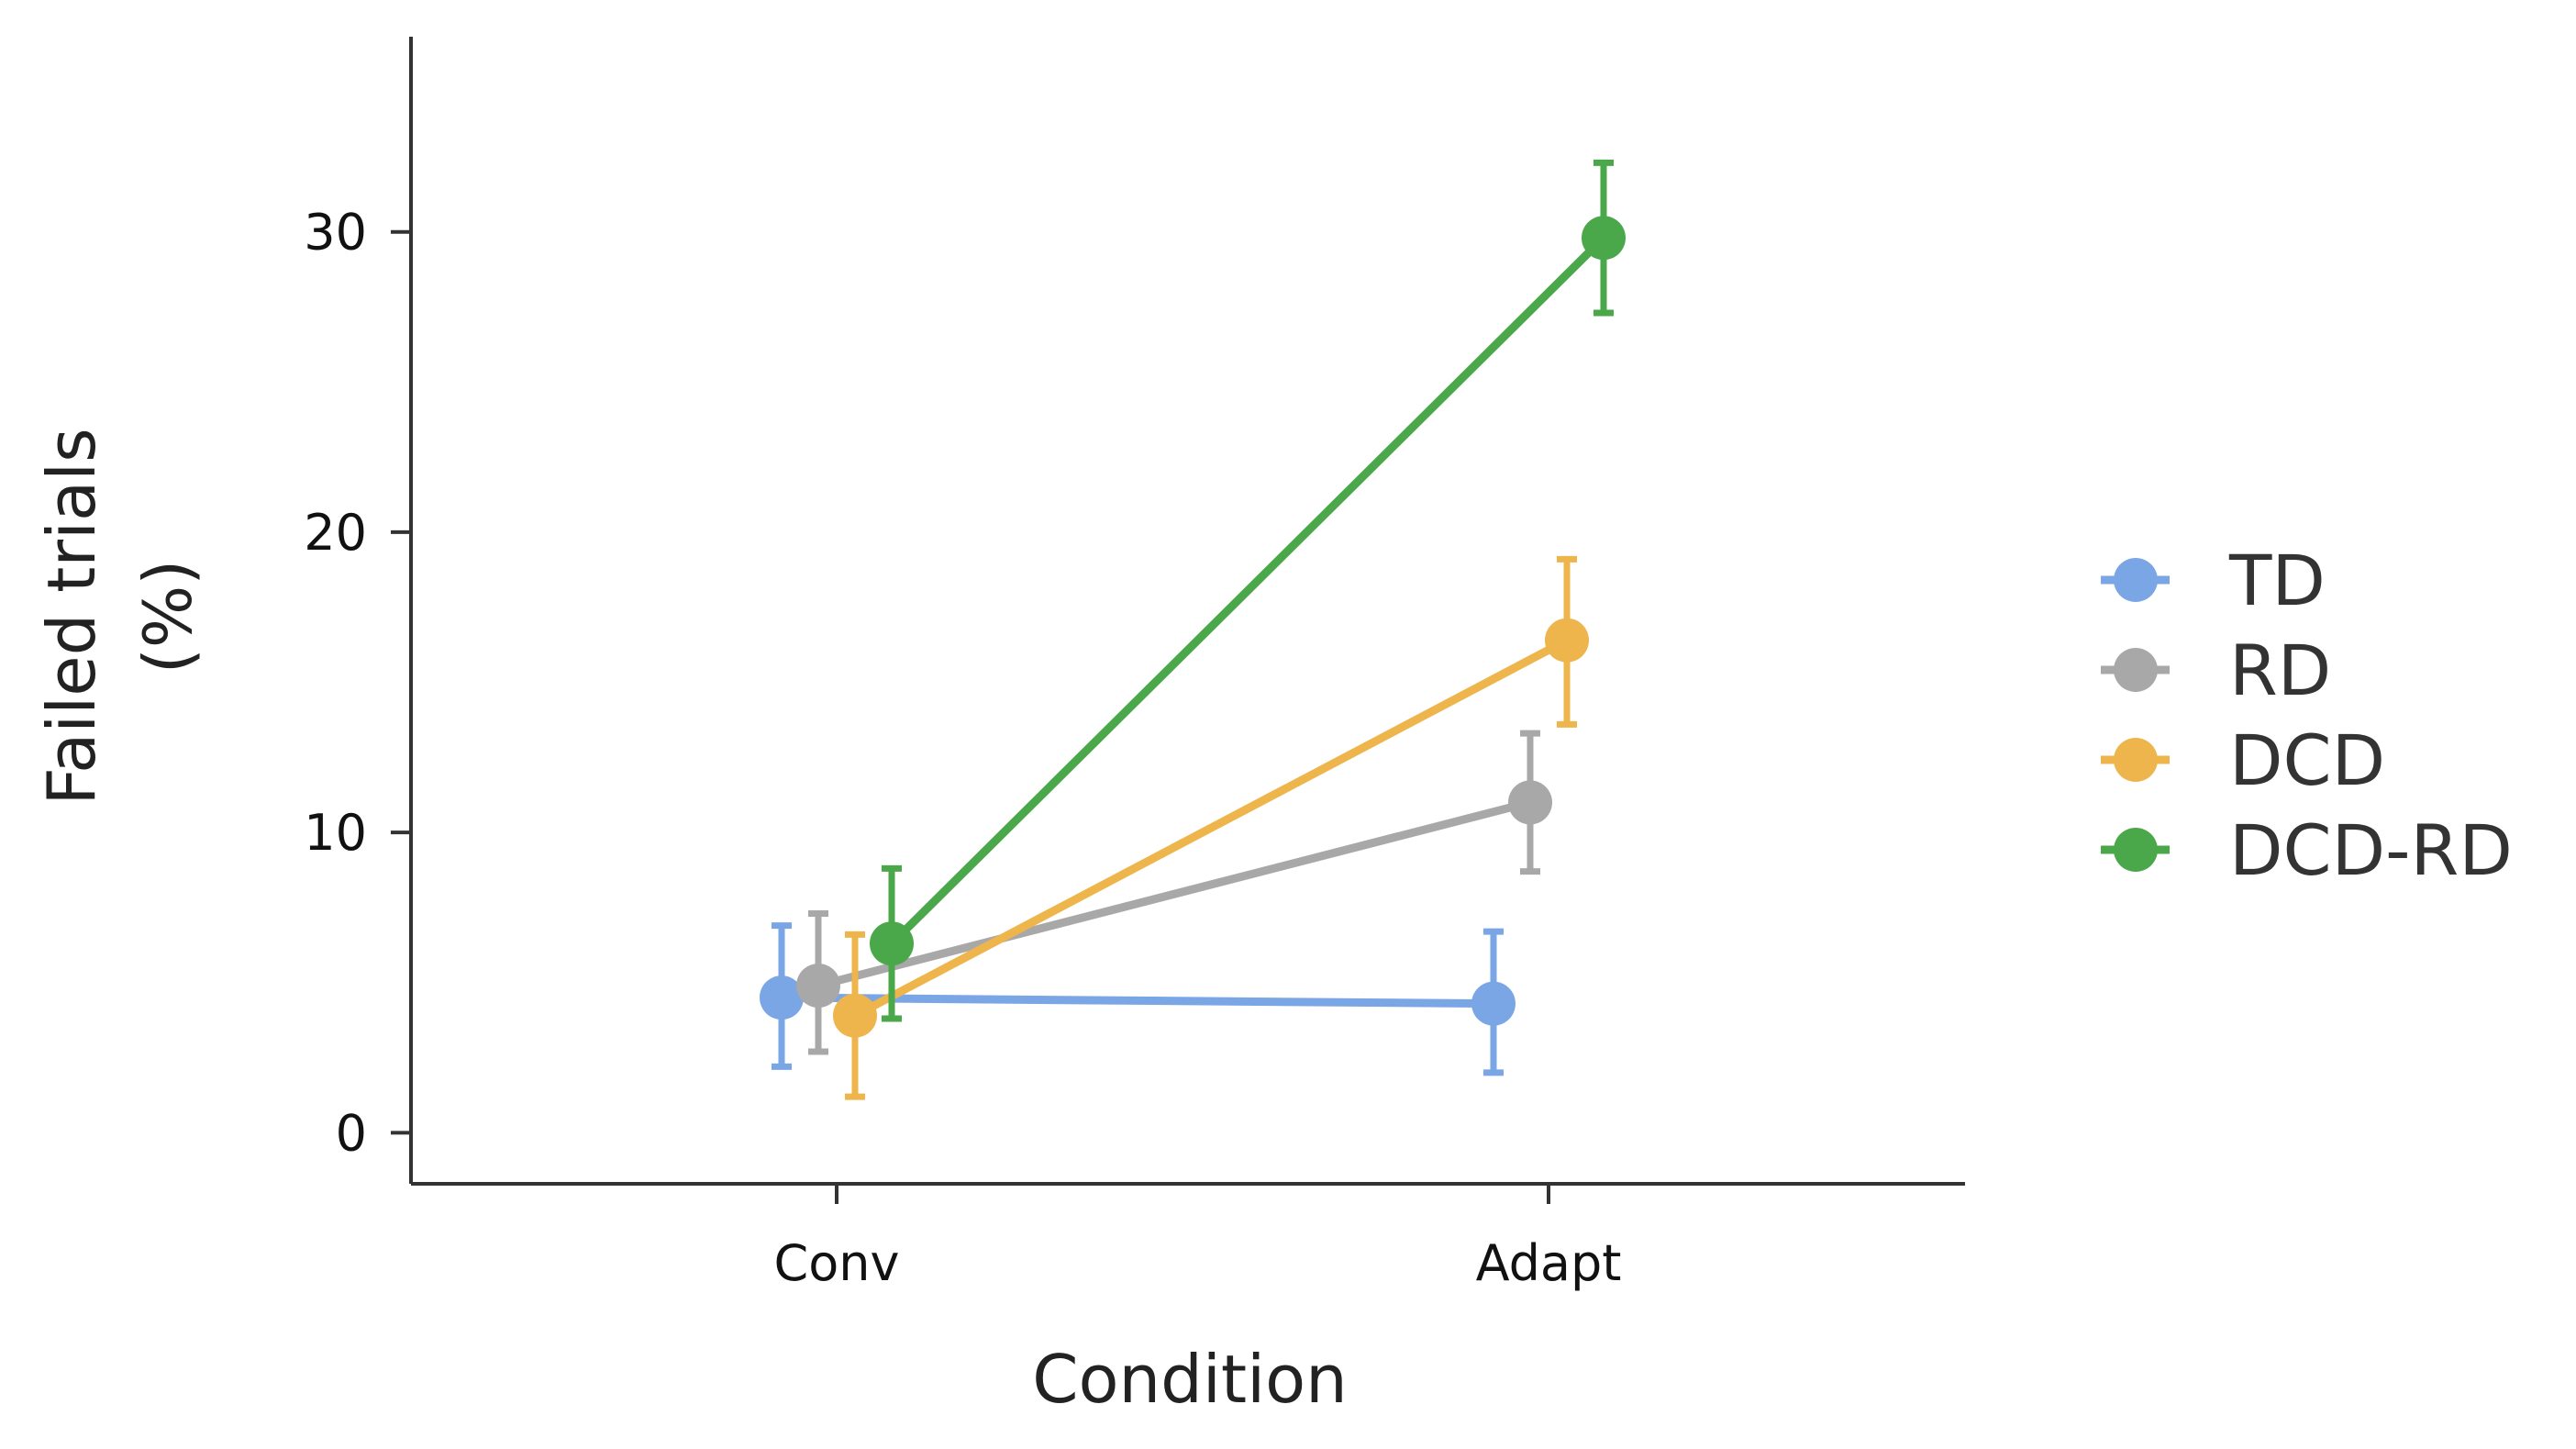  What do you see at coordinates (351, 1133) in the screenshot?
I see `y-tick-label: 0` at bounding box center [351, 1133].